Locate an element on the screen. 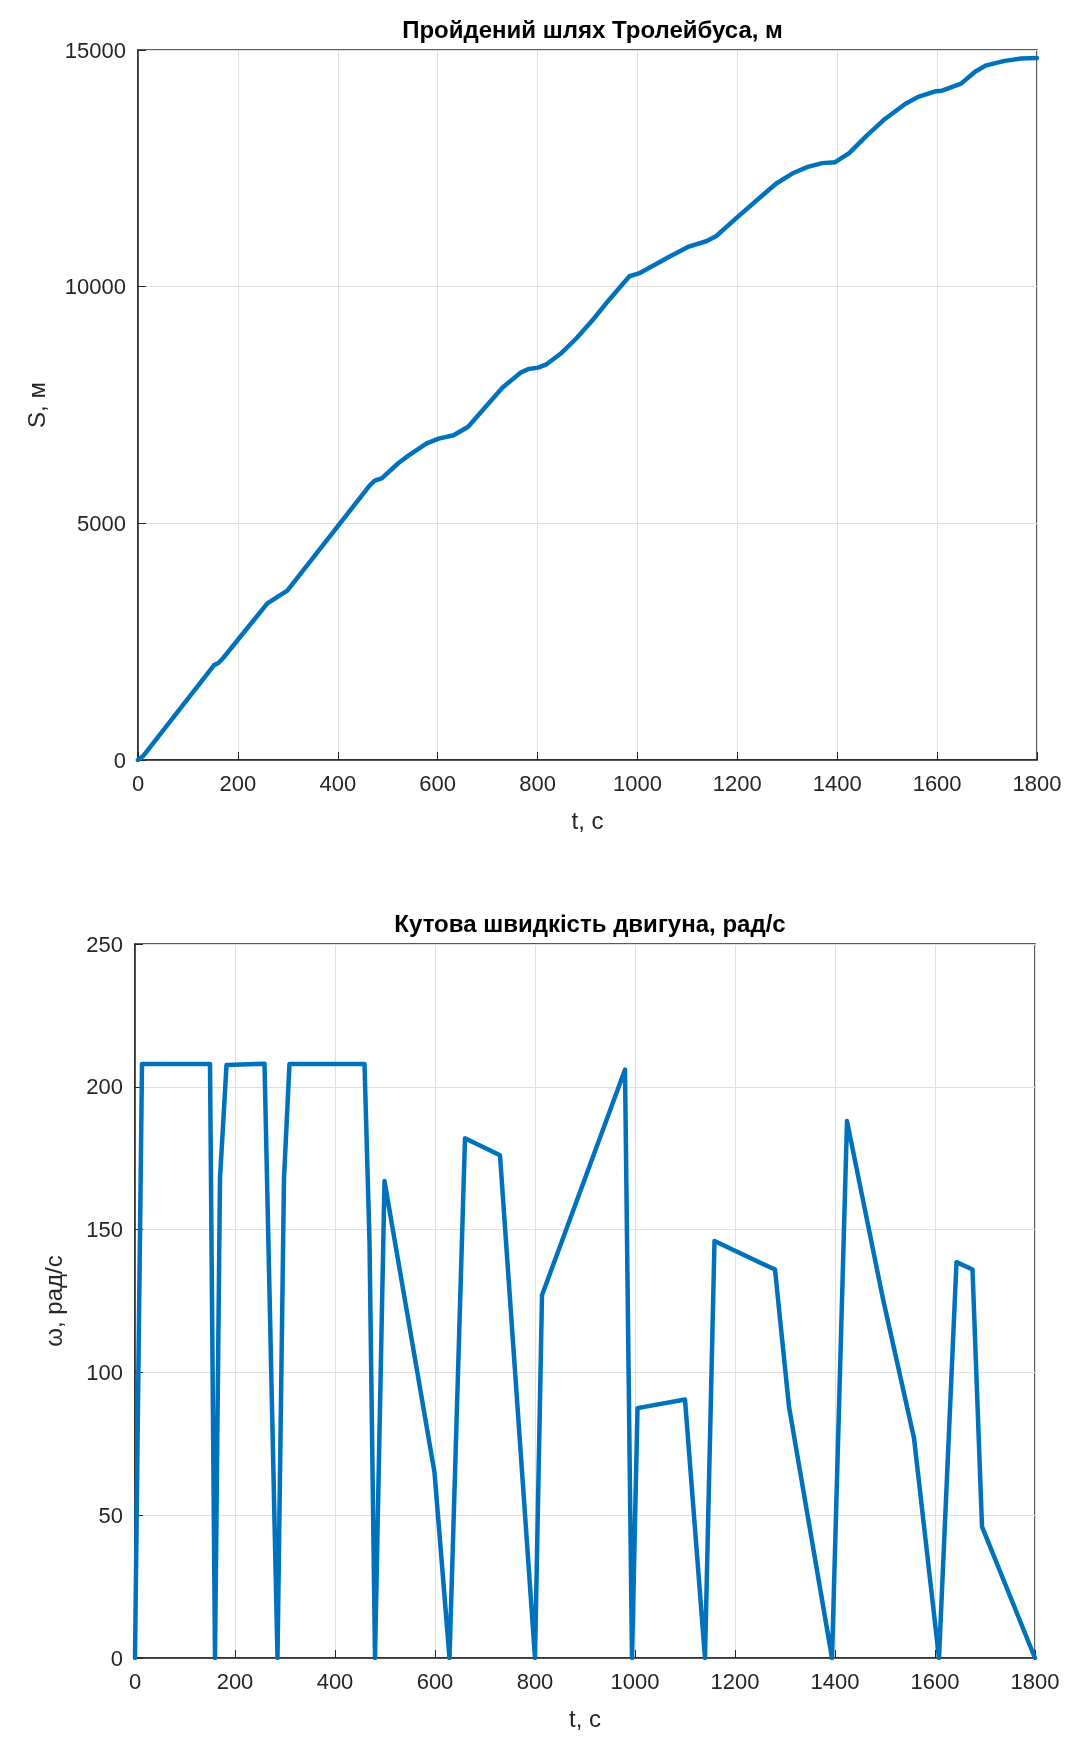 The image size is (1073, 1746). y-tick-label: 15000 is located at coordinates (95, 50).